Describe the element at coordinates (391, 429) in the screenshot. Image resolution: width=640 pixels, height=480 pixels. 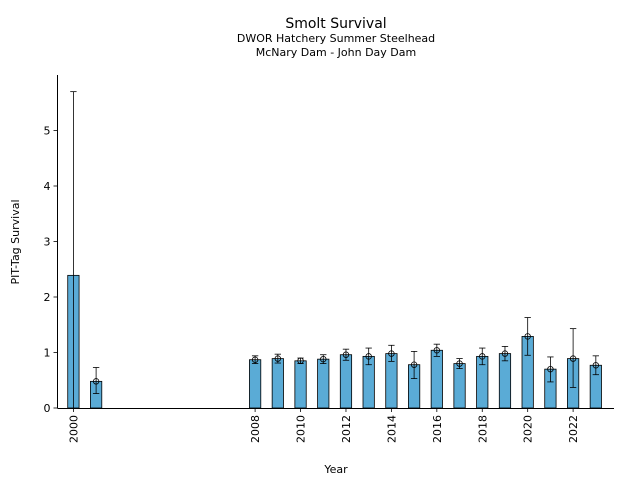
I see `x-tick-label-2014: 2014` at that location.